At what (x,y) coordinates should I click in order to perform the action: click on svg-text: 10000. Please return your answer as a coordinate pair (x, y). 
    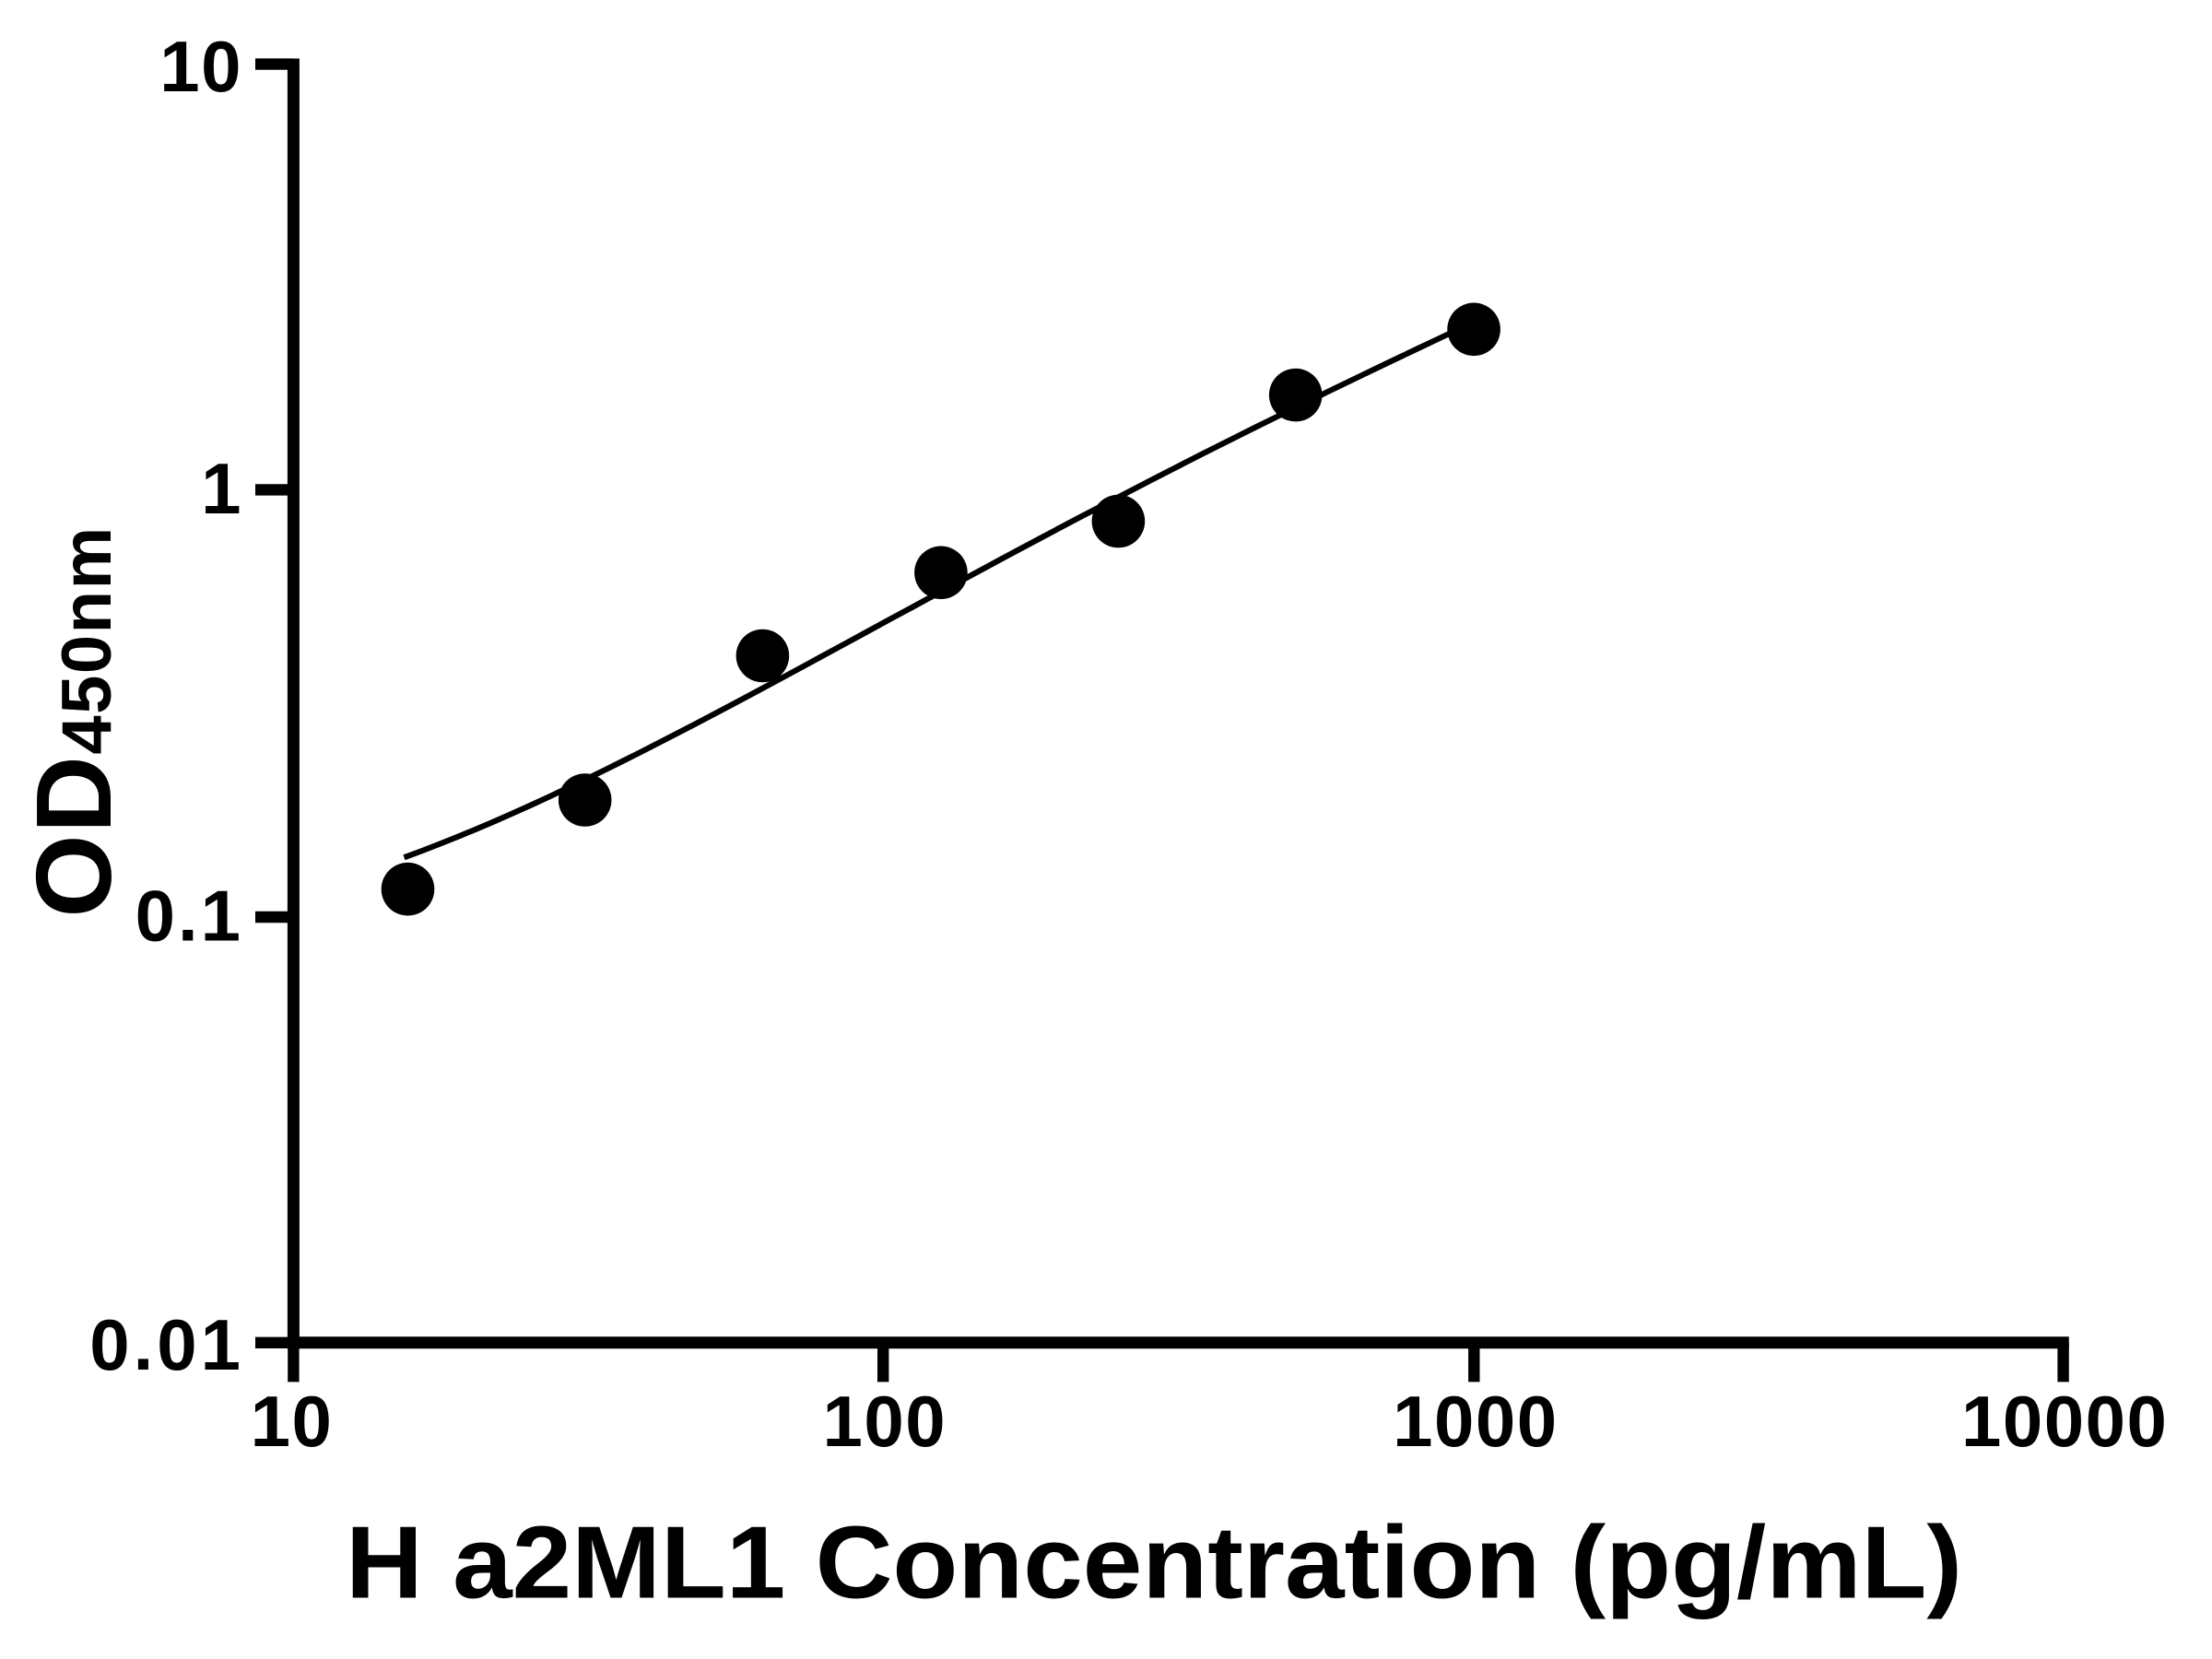
    Looking at the image, I should click on (2064, 1421).